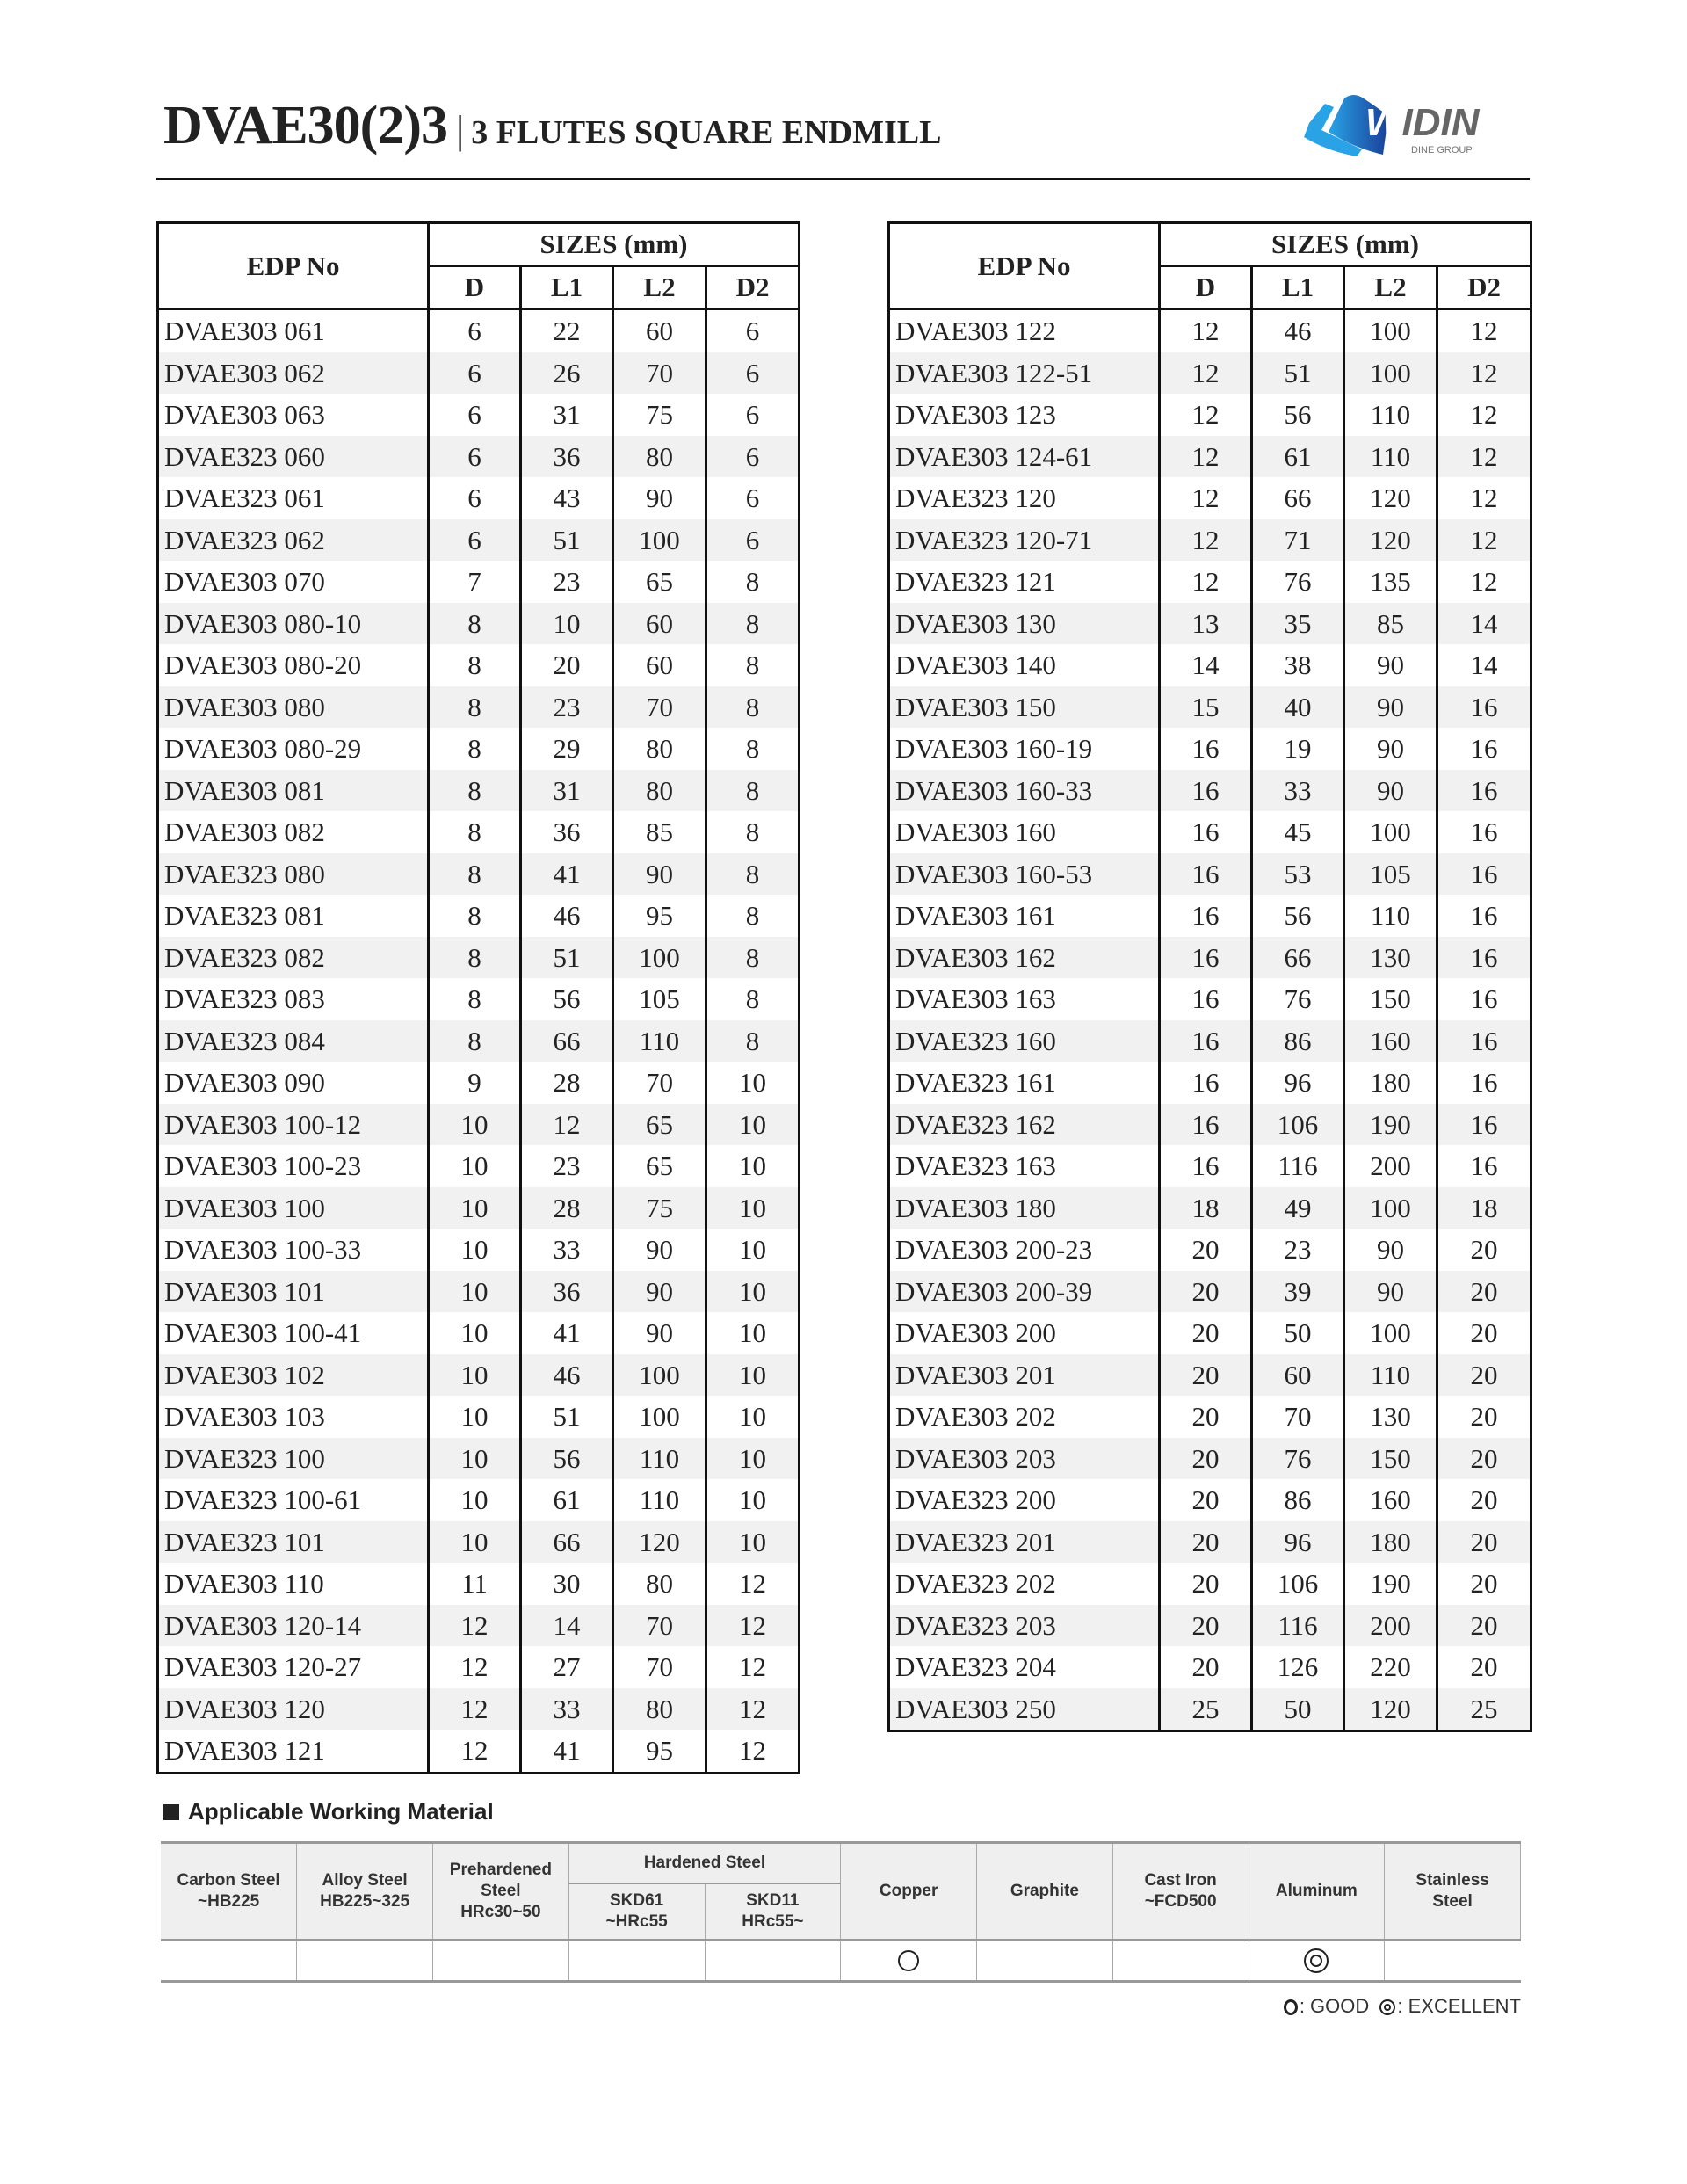 This screenshot has height=2184, width=1687. Describe the element at coordinates (1024, 790) in the screenshot. I see `edp-cell: DVAE303 160-33` at that location.